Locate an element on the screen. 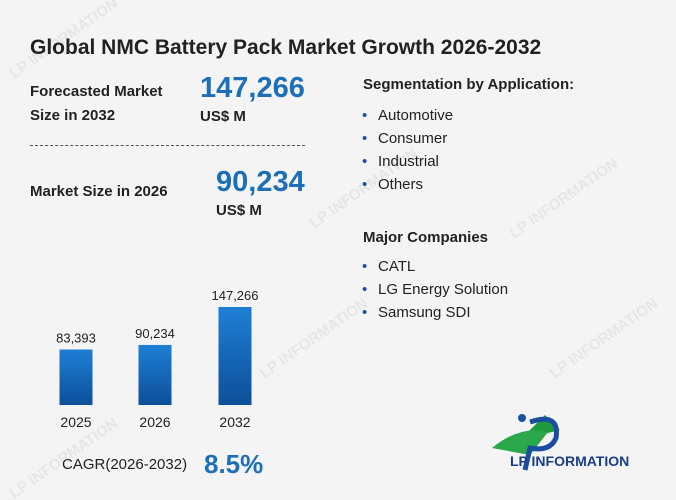  forecast-label: Forecasted Market Size in 2032 is located at coordinates (96, 103).